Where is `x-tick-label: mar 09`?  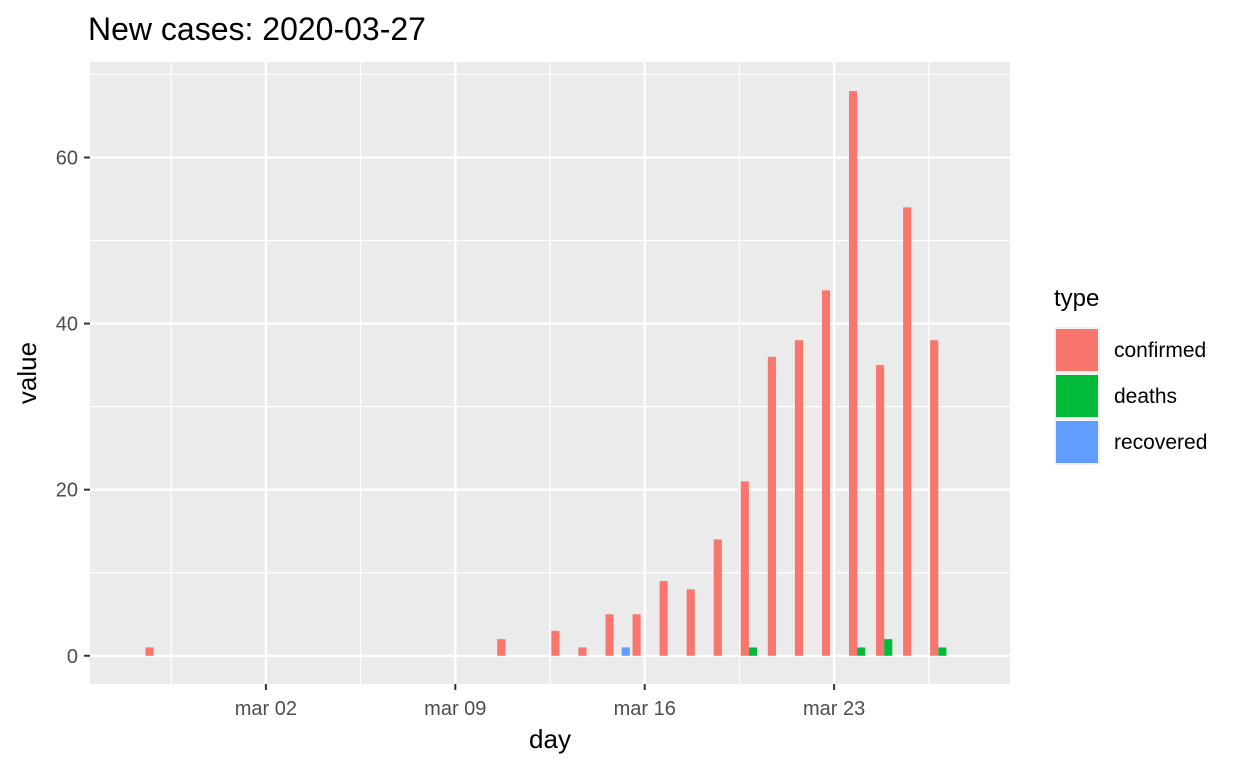 x-tick-label: mar 09 is located at coordinates (455, 709).